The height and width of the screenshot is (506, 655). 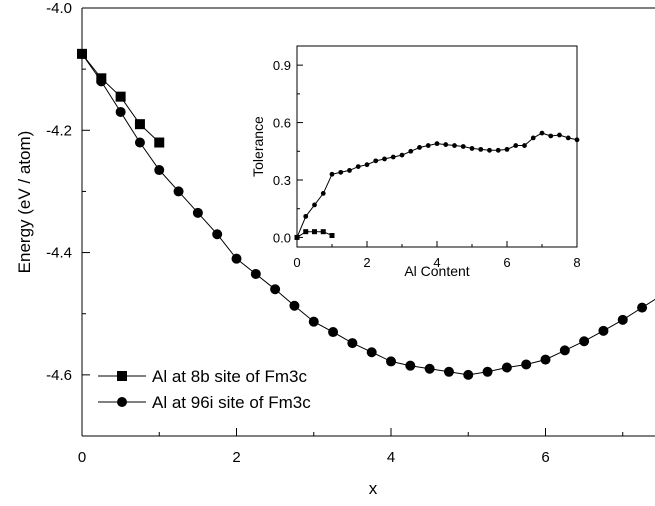 I want to click on y-tick-label: -4.6, so click(x=59, y=375).